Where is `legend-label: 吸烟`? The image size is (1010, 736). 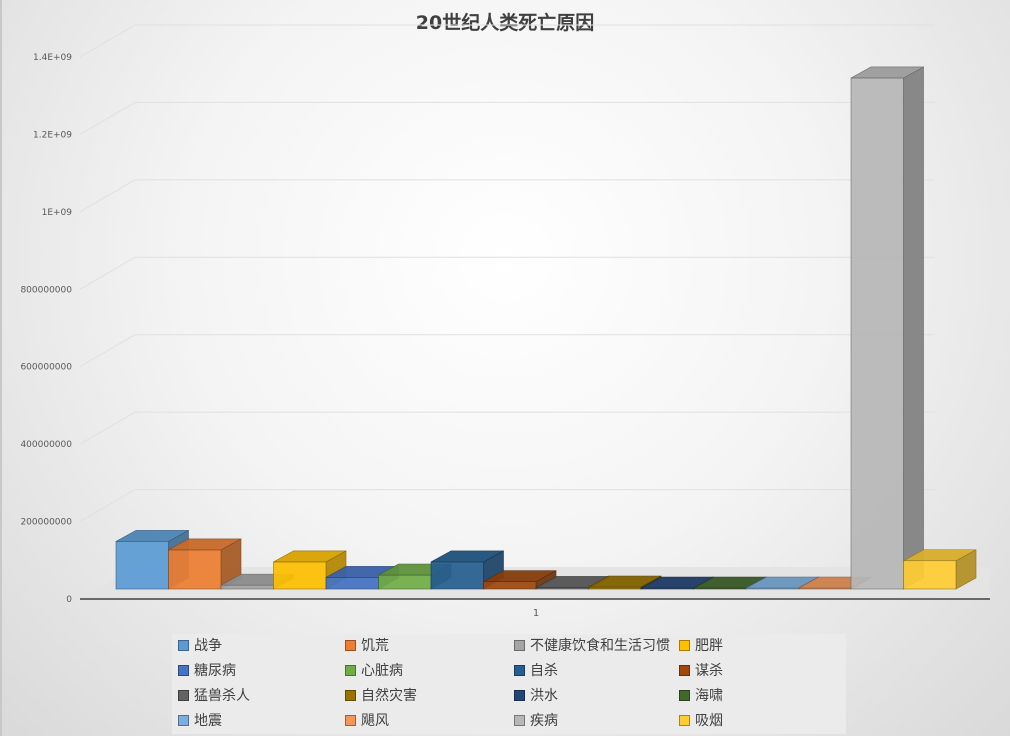
legend-label: 吸烟 is located at coordinates (709, 721).